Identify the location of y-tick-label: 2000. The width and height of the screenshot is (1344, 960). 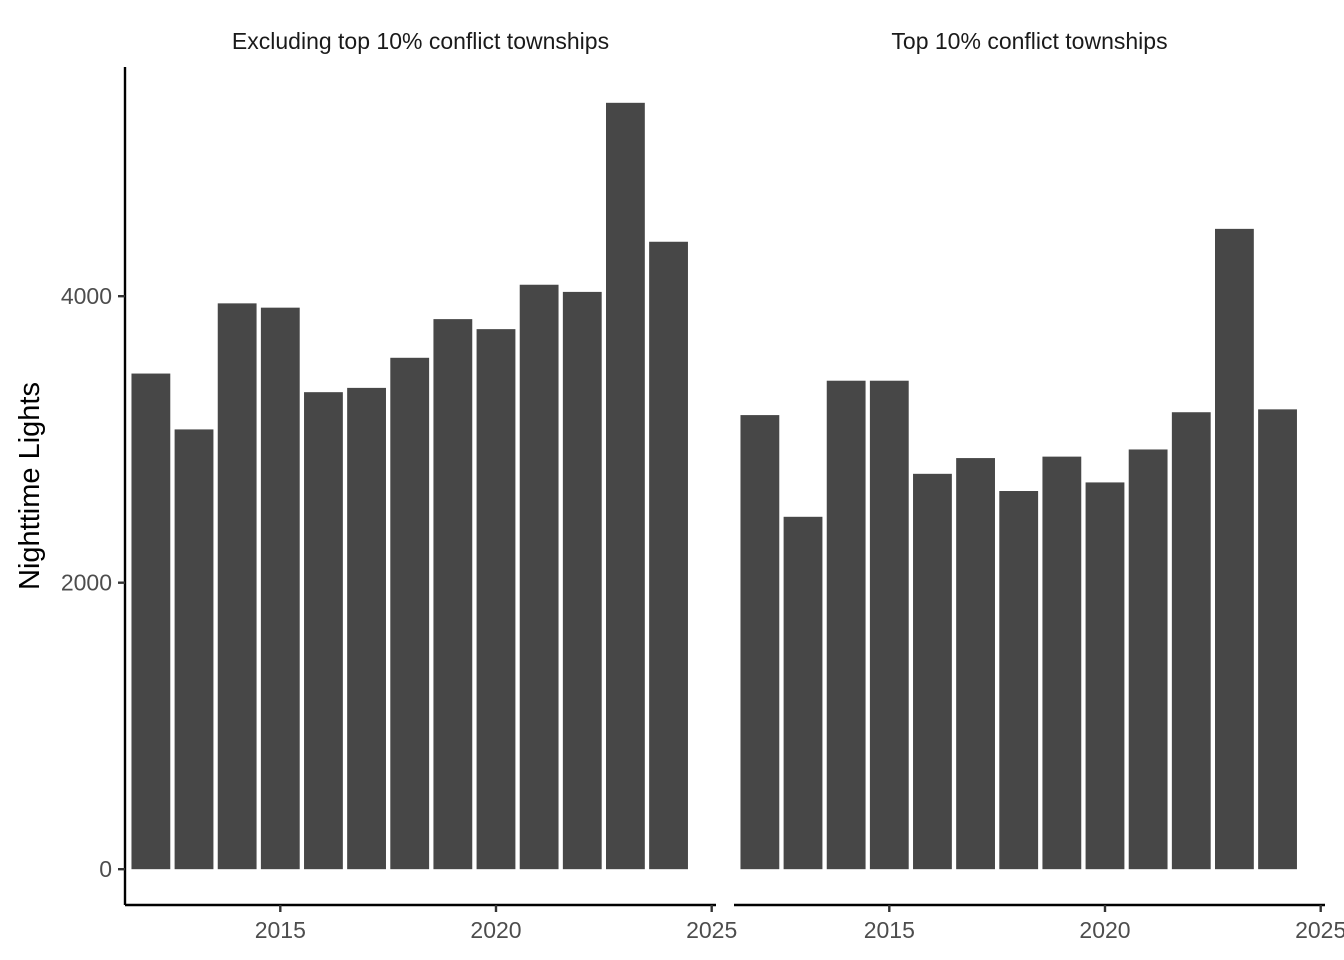
(86, 583).